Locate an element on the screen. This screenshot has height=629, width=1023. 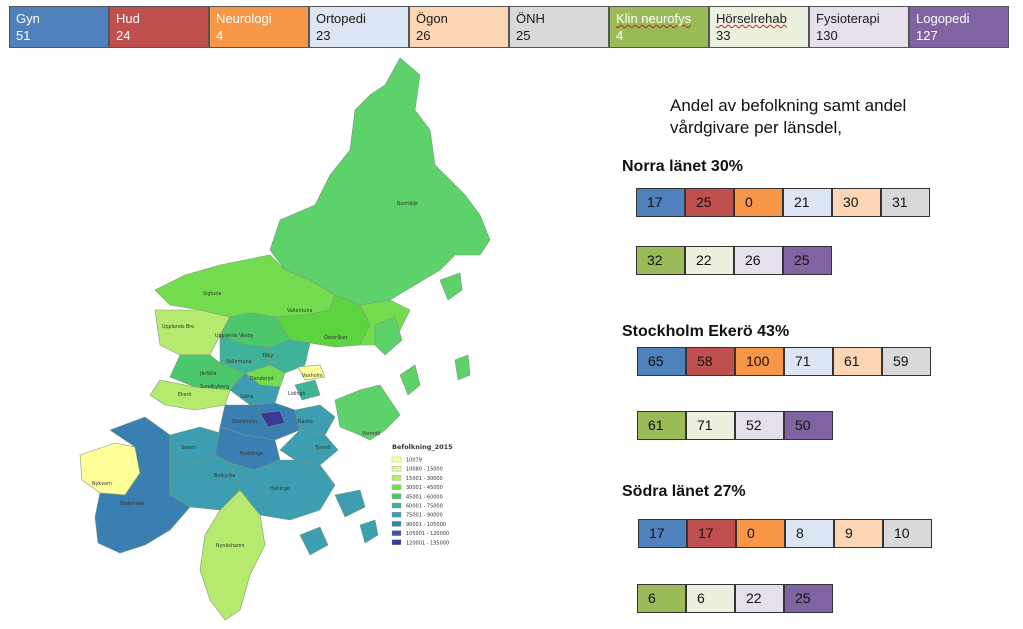
specialty-5: ÖNH 25 is located at coordinates (559, 27).